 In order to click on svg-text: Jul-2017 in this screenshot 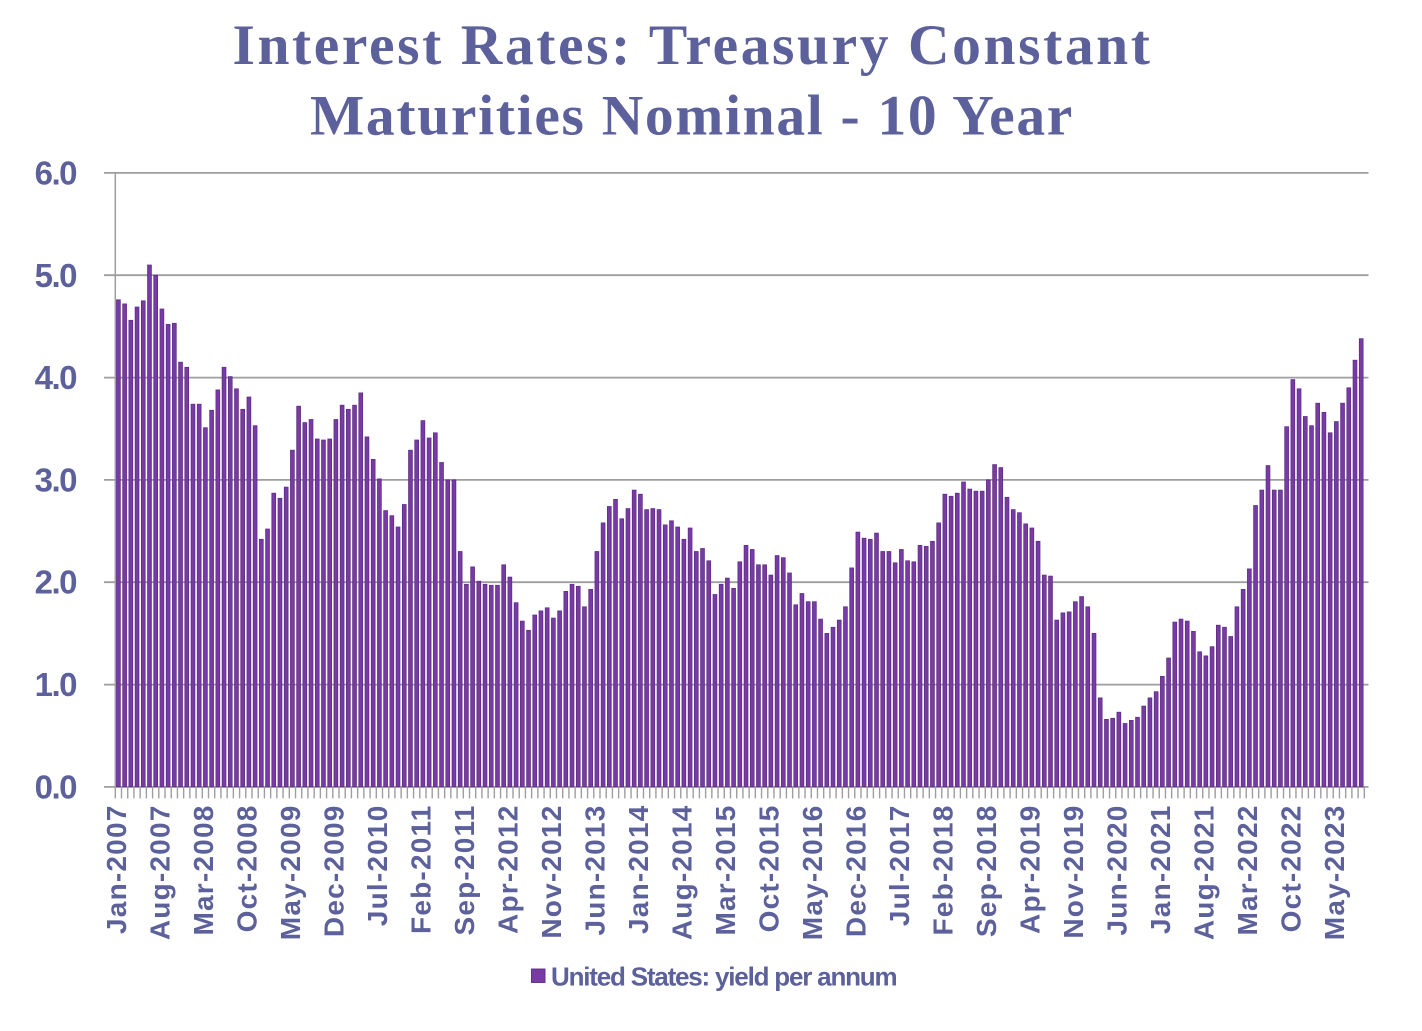, I will do `click(899, 866)`.